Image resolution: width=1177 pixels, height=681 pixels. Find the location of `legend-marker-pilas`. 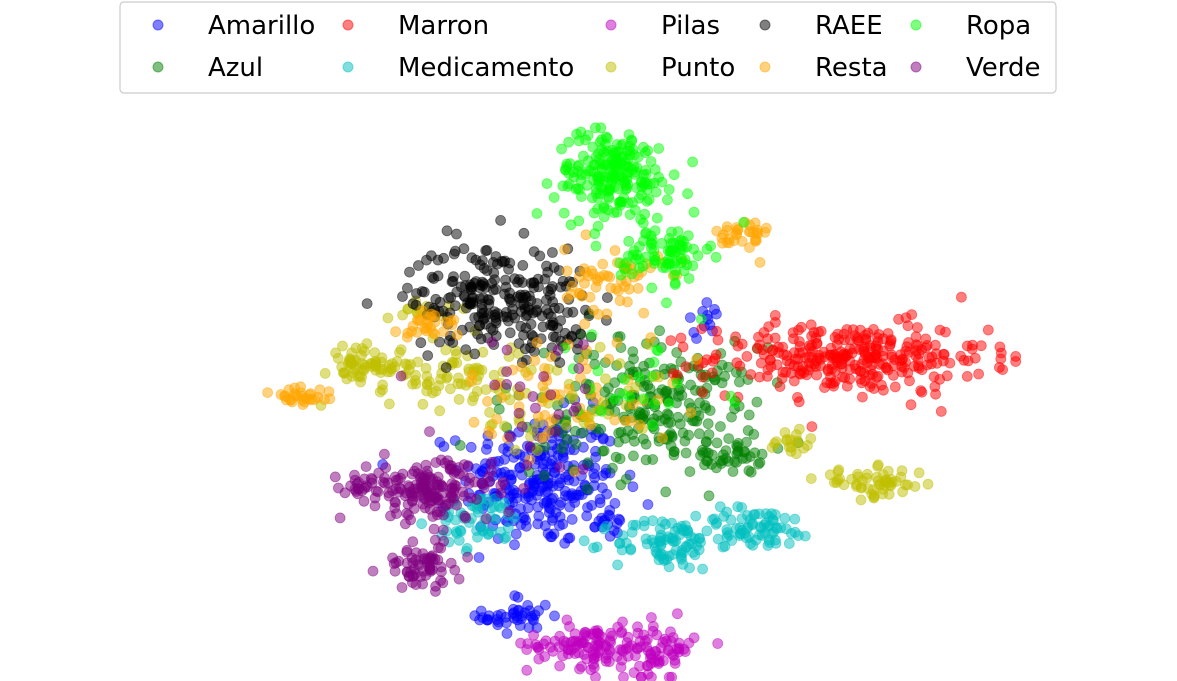

legend-marker-pilas is located at coordinates (611, 25).